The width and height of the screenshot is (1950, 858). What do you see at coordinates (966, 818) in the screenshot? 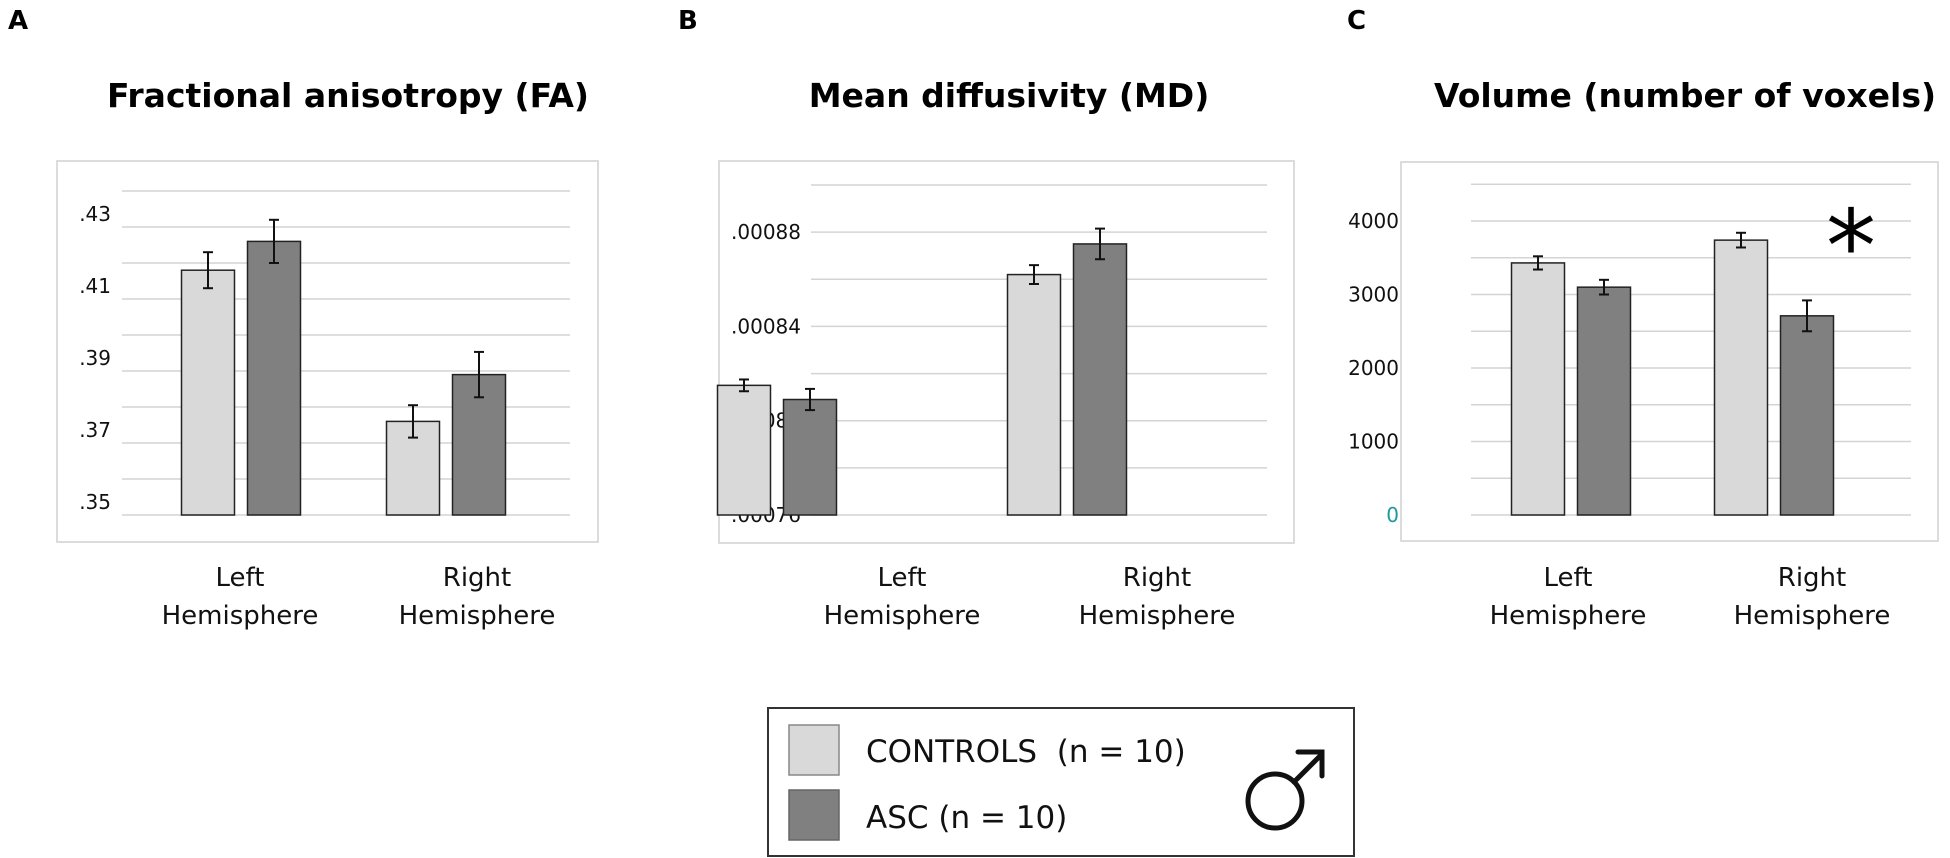
I see `legend-label-asc: ASC (n = 10)` at bounding box center [966, 818].